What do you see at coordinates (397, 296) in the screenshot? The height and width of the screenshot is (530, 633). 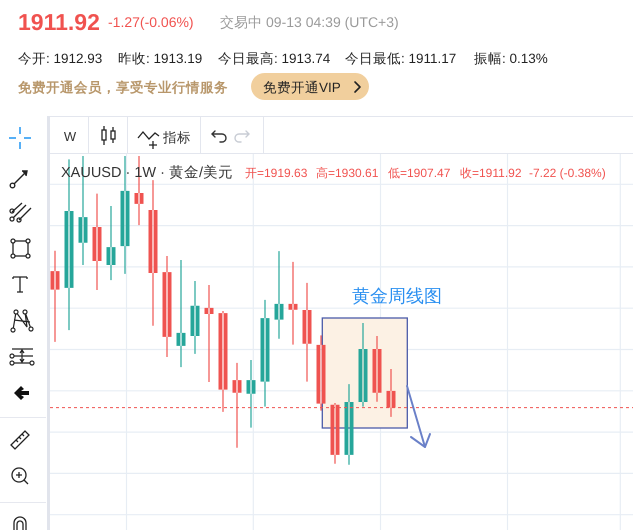 I see `annotation: 黄金周线图` at bounding box center [397, 296].